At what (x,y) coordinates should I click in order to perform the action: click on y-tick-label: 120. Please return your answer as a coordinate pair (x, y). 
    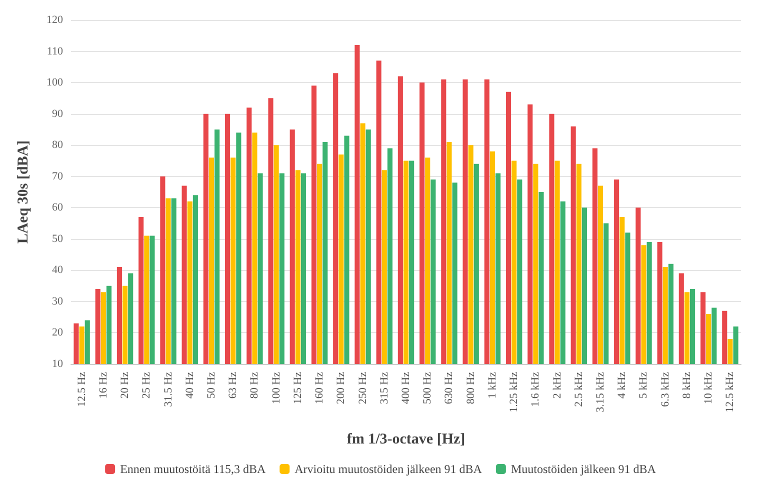
    Looking at the image, I should click on (55, 20).